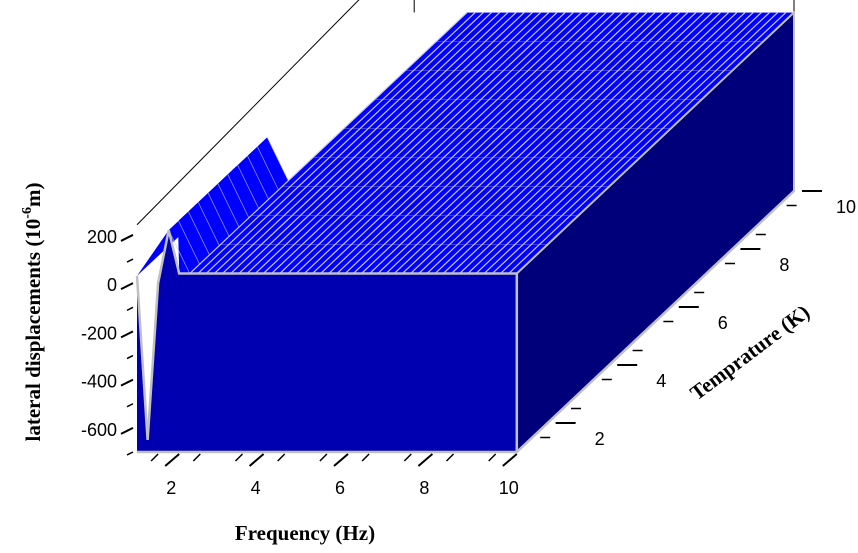 The image size is (858, 553). What do you see at coordinates (661, 381) in the screenshot?
I see `y-axis-tick-label: 4` at bounding box center [661, 381].